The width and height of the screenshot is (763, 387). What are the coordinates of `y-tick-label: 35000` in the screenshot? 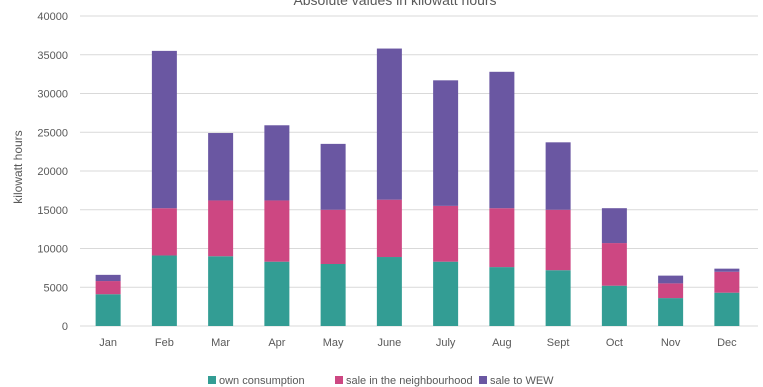 It's located at (52, 56).